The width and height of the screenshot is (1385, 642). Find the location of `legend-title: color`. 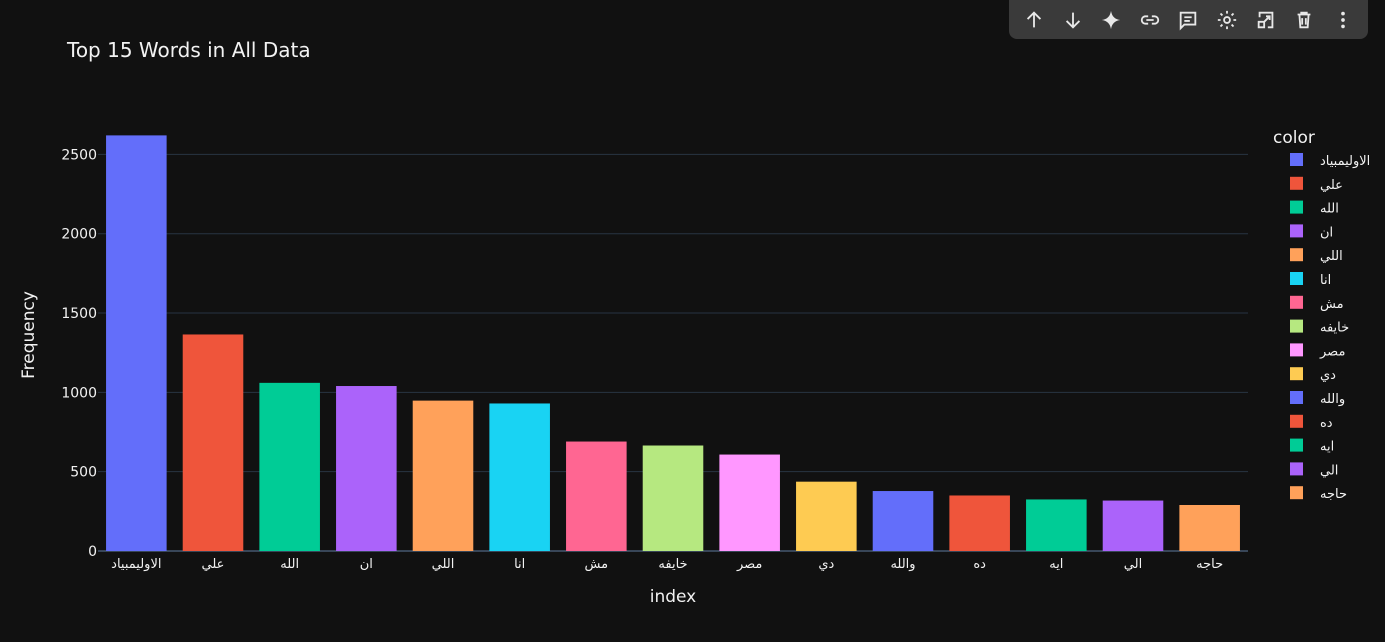

legend-title: color is located at coordinates (1294, 138).